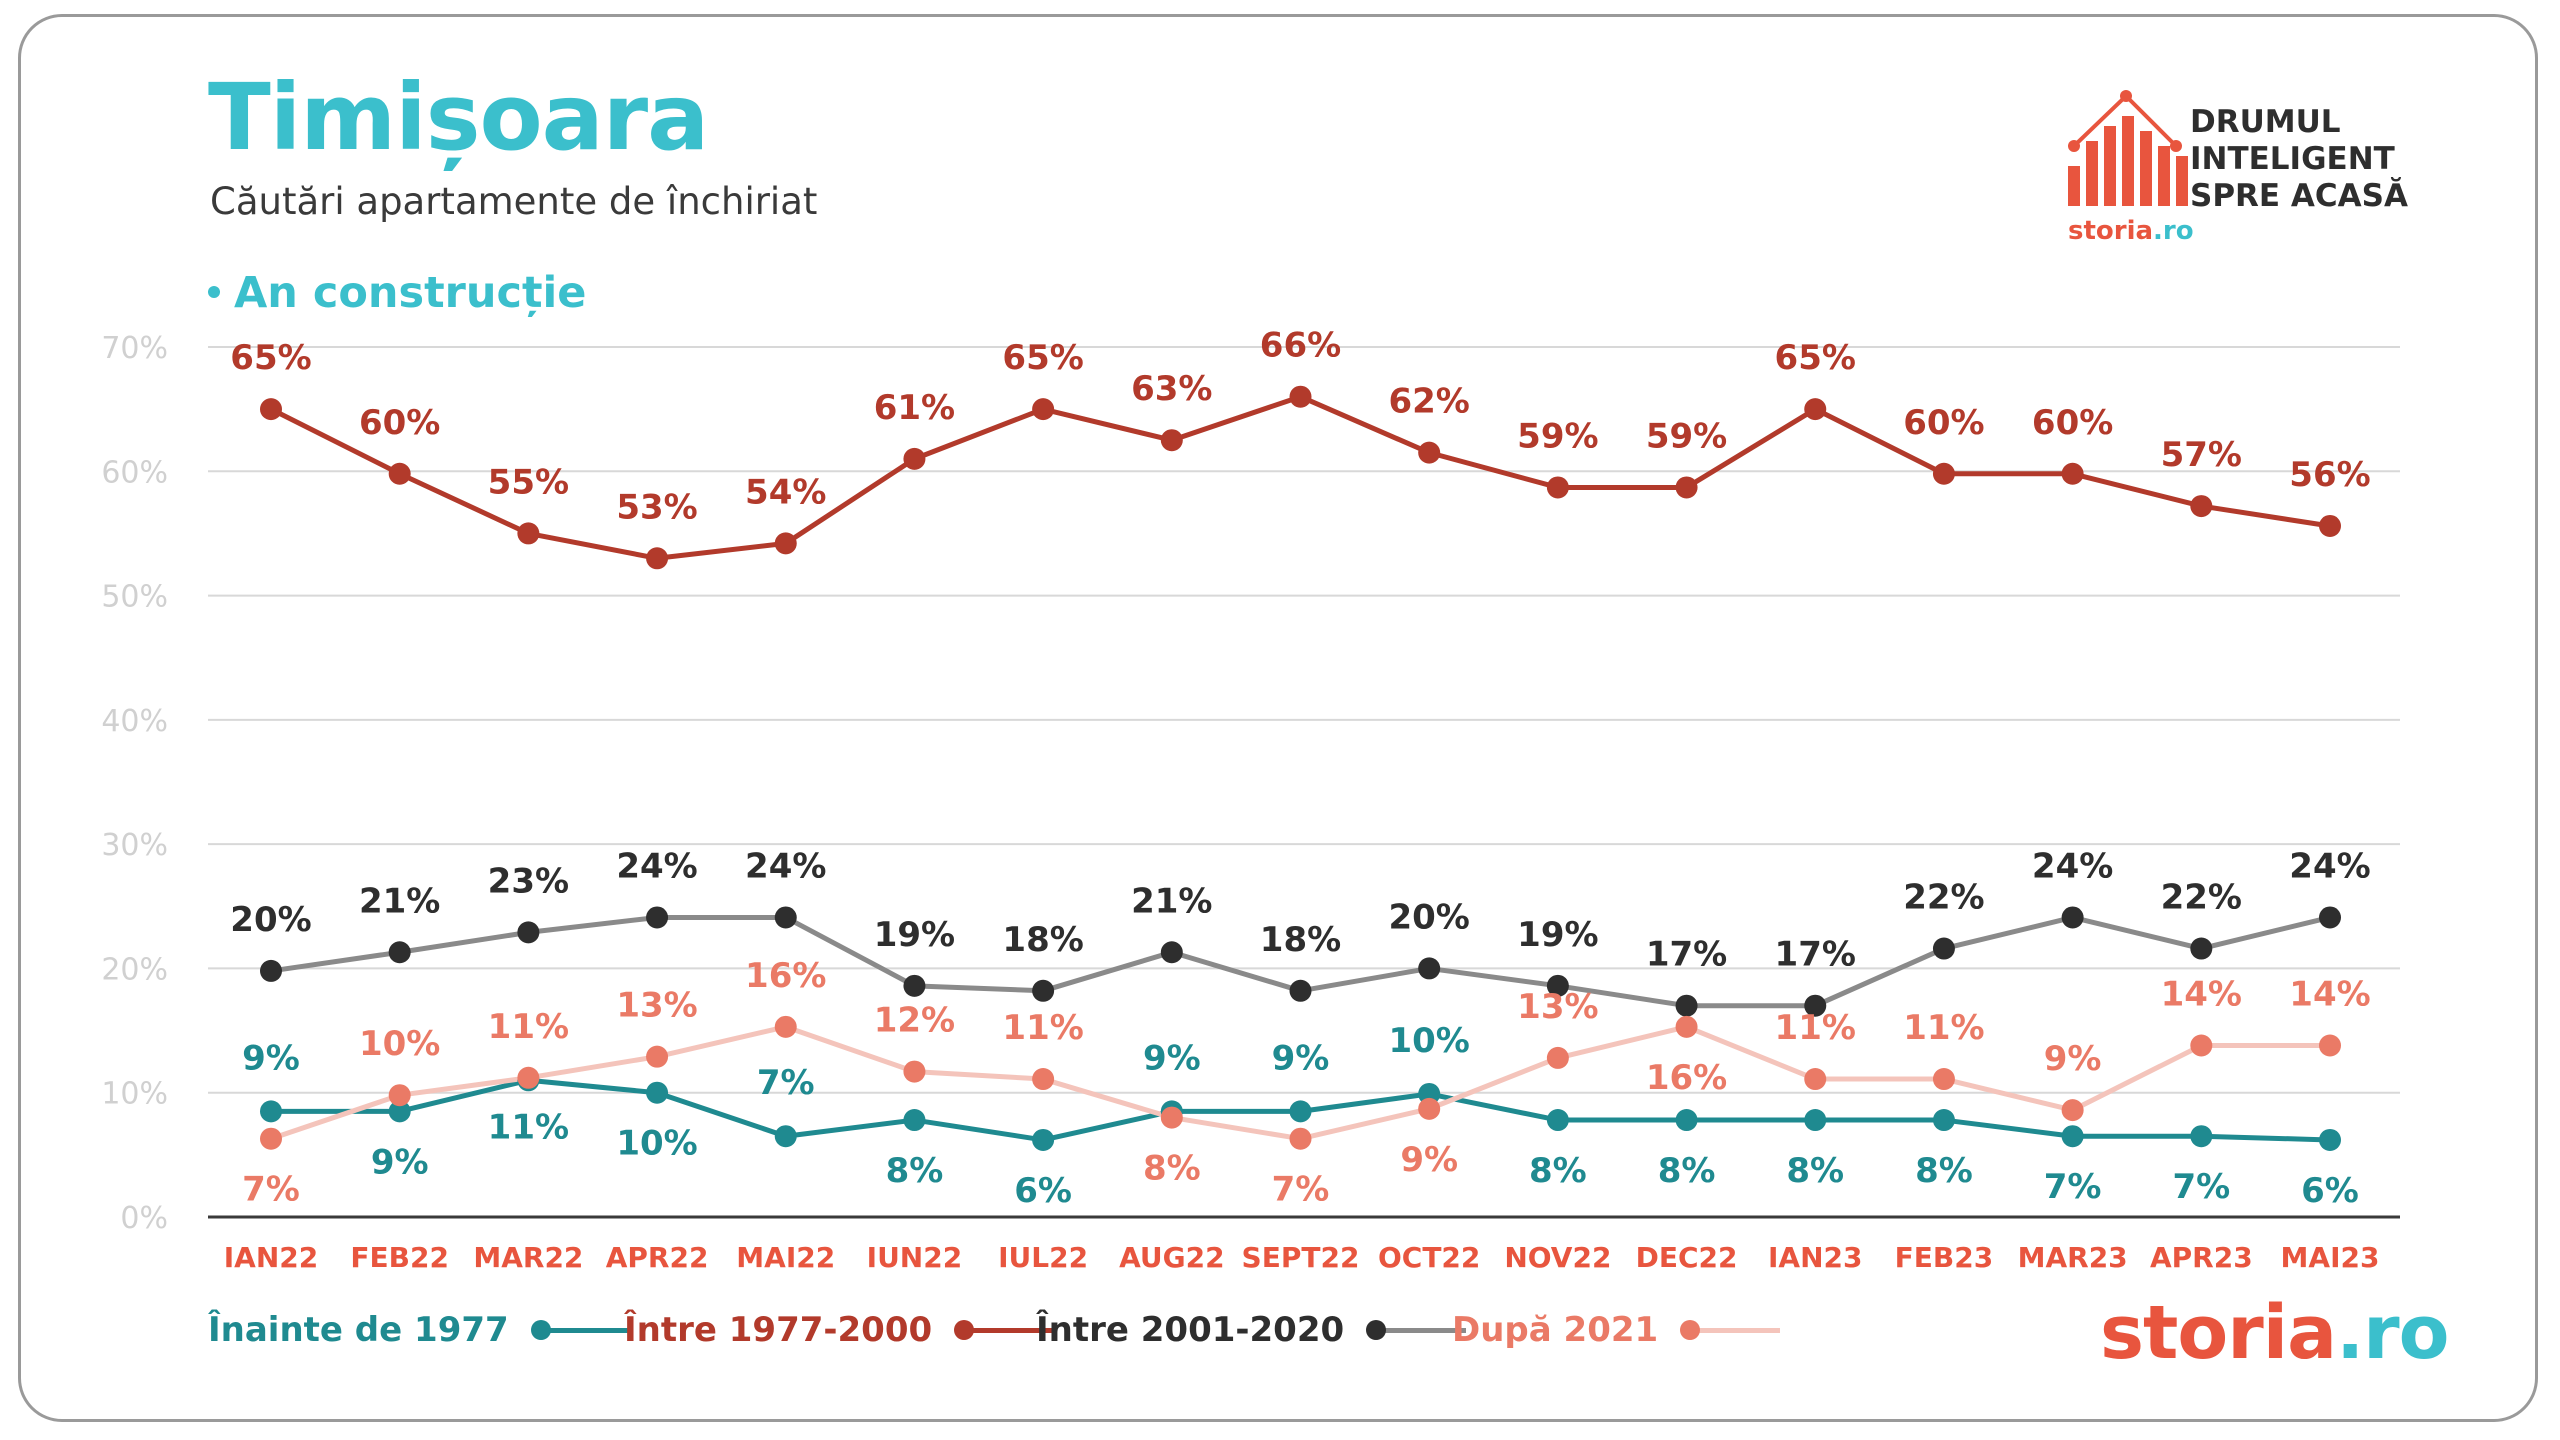  What do you see at coordinates (2073, 1257) in the screenshot?
I see `x-tick-label: MAR23` at bounding box center [2073, 1257].